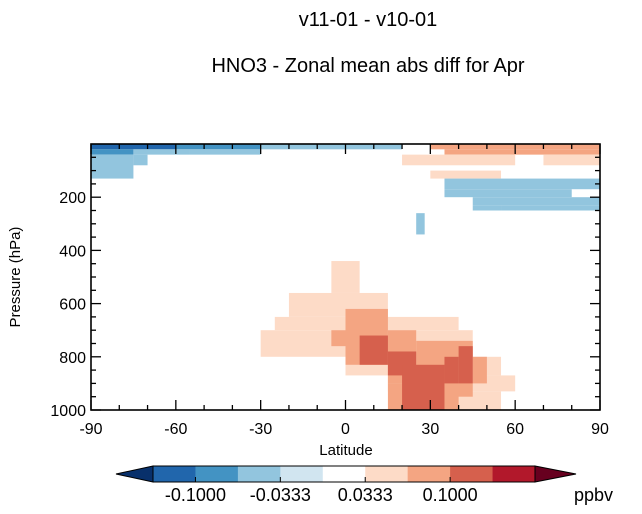 The image size is (642, 514). I want to click on colorbar-arrow-low, so click(134, 474).